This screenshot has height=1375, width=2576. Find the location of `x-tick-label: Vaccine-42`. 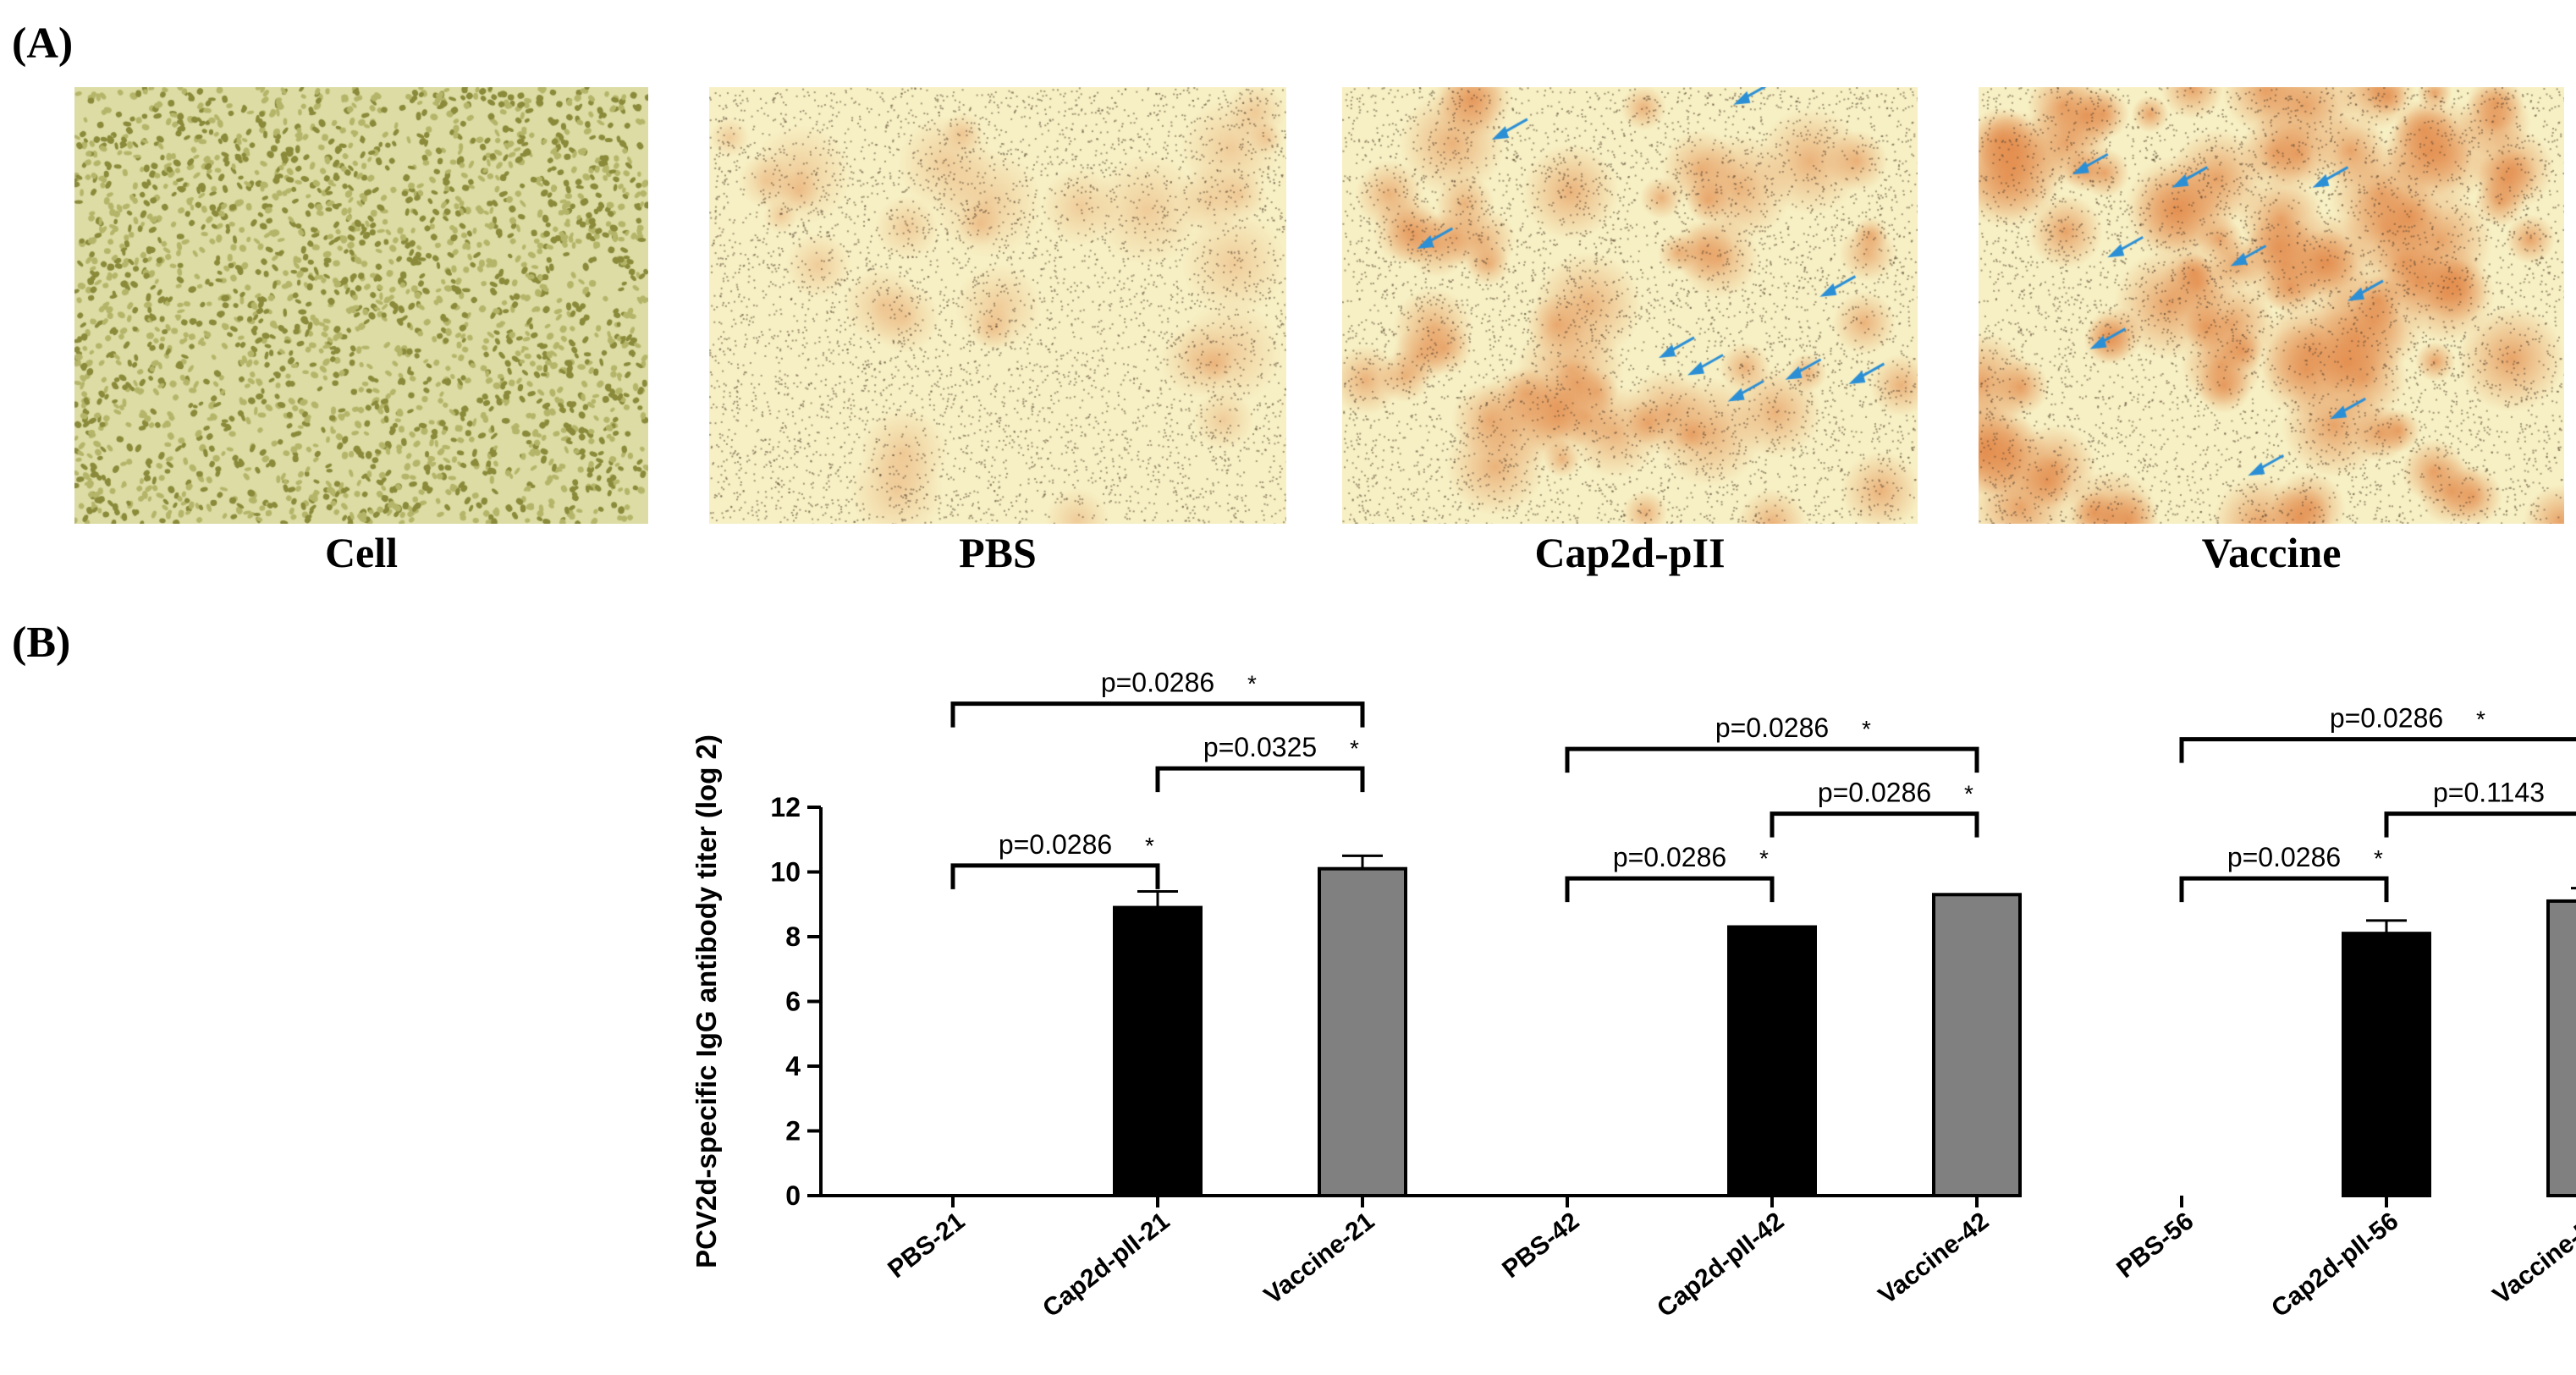

x-tick-label: Vaccine-42 is located at coordinates (1934, 1259).